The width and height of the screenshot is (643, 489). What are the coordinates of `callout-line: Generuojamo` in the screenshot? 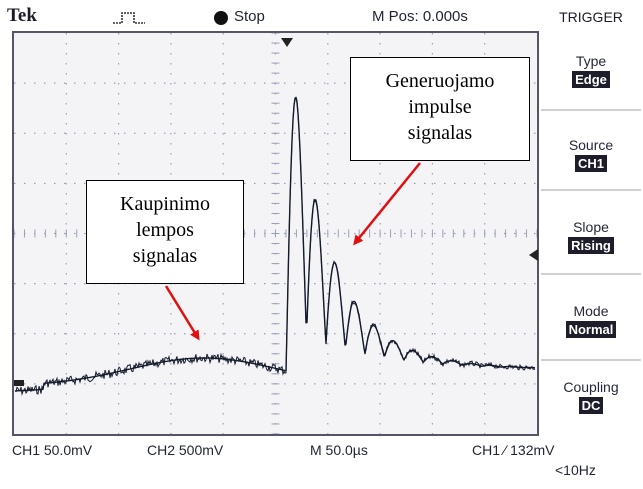 It's located at (440, 81).